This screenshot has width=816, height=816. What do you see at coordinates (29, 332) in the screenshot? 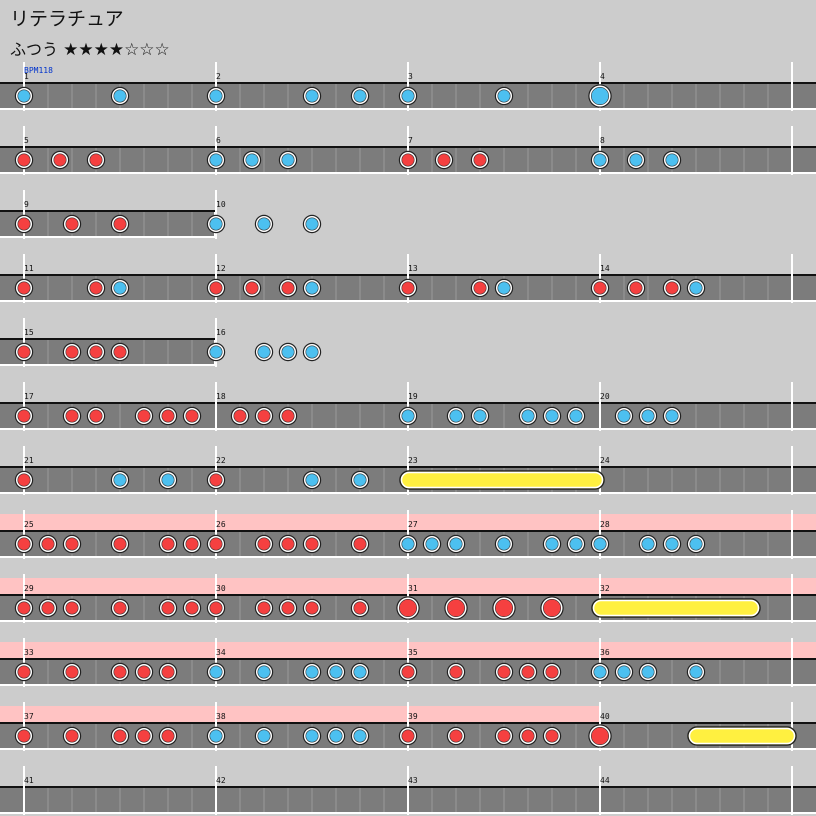
I see `measure-number: 15` at bounding box center [29, 332].